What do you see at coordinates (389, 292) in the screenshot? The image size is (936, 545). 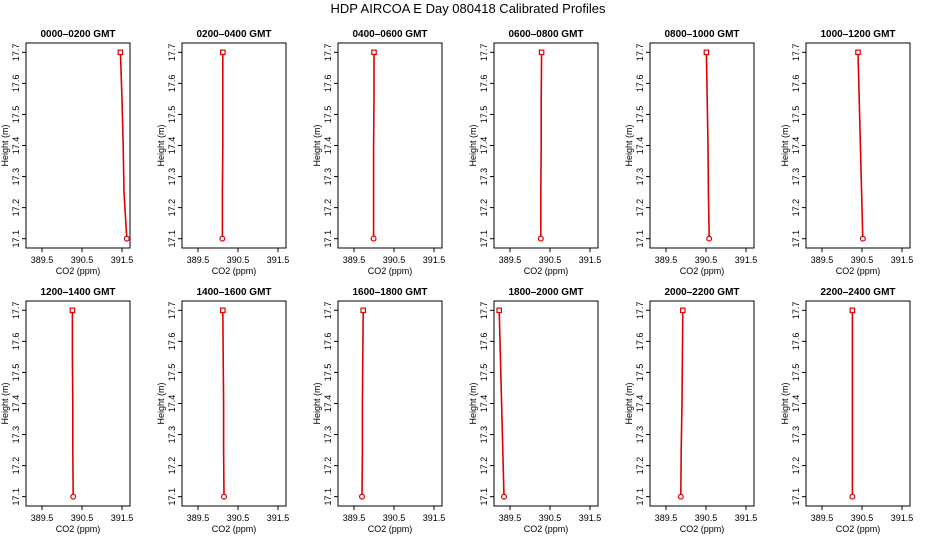 I see `panel-title: 1600–1800 GMT` at bounding box center [389, 292].